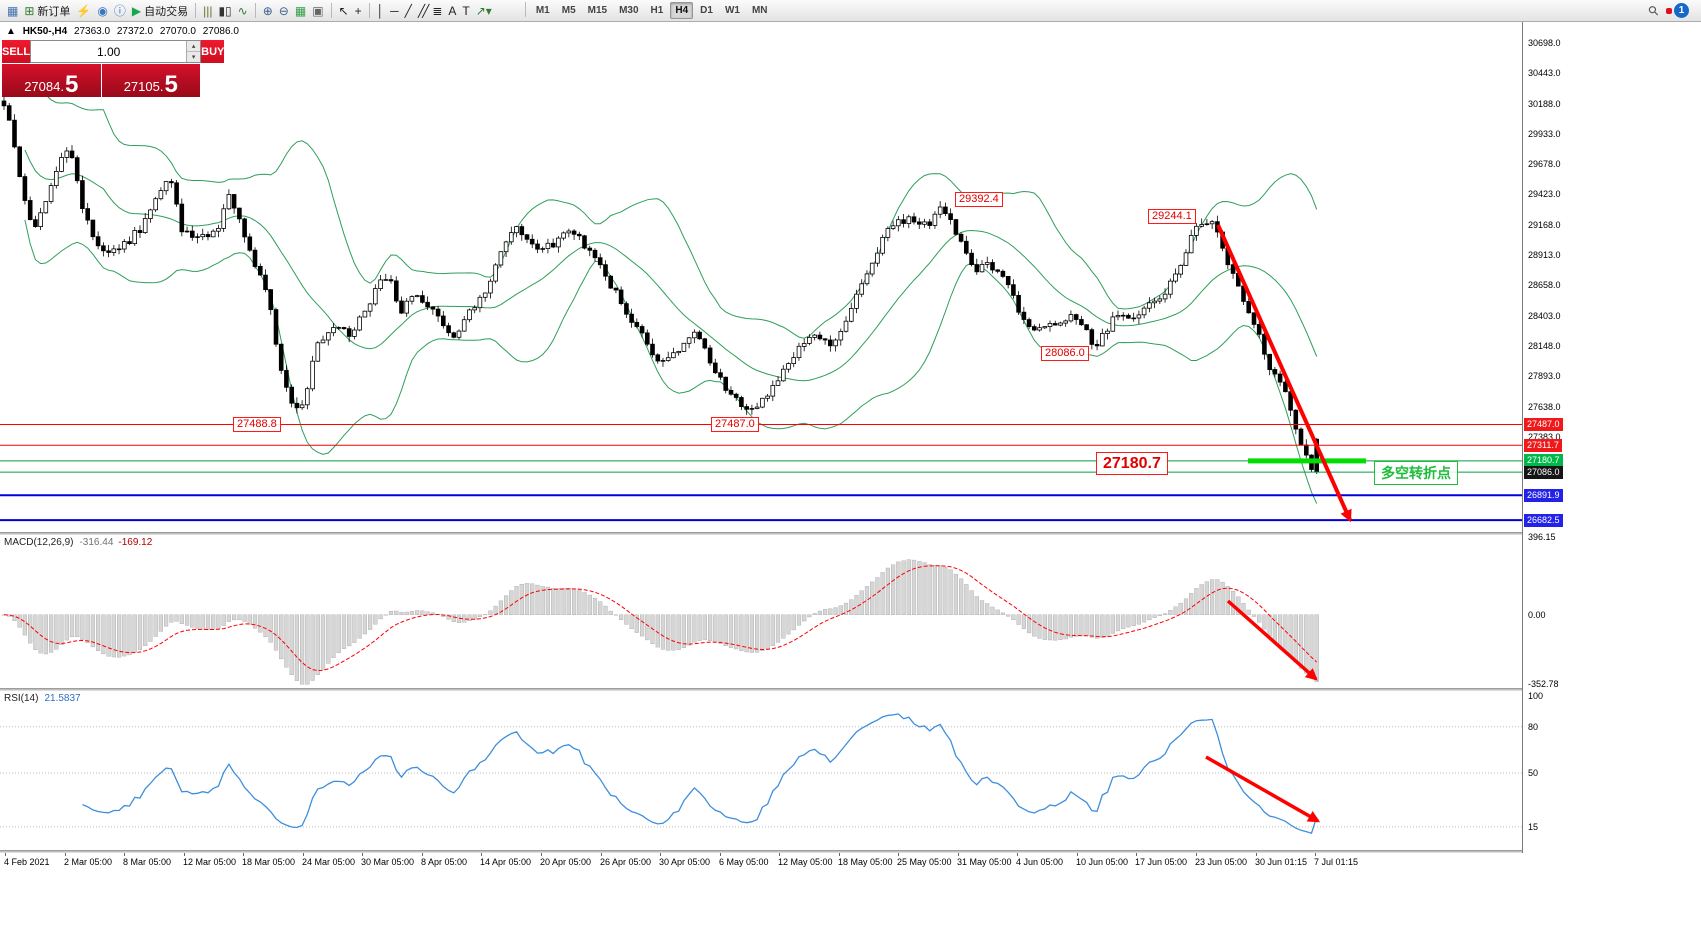  Describe the element at coordinates (51, 80) in the screenshot. I see `sell-price-button: 27084. 5` at that location.